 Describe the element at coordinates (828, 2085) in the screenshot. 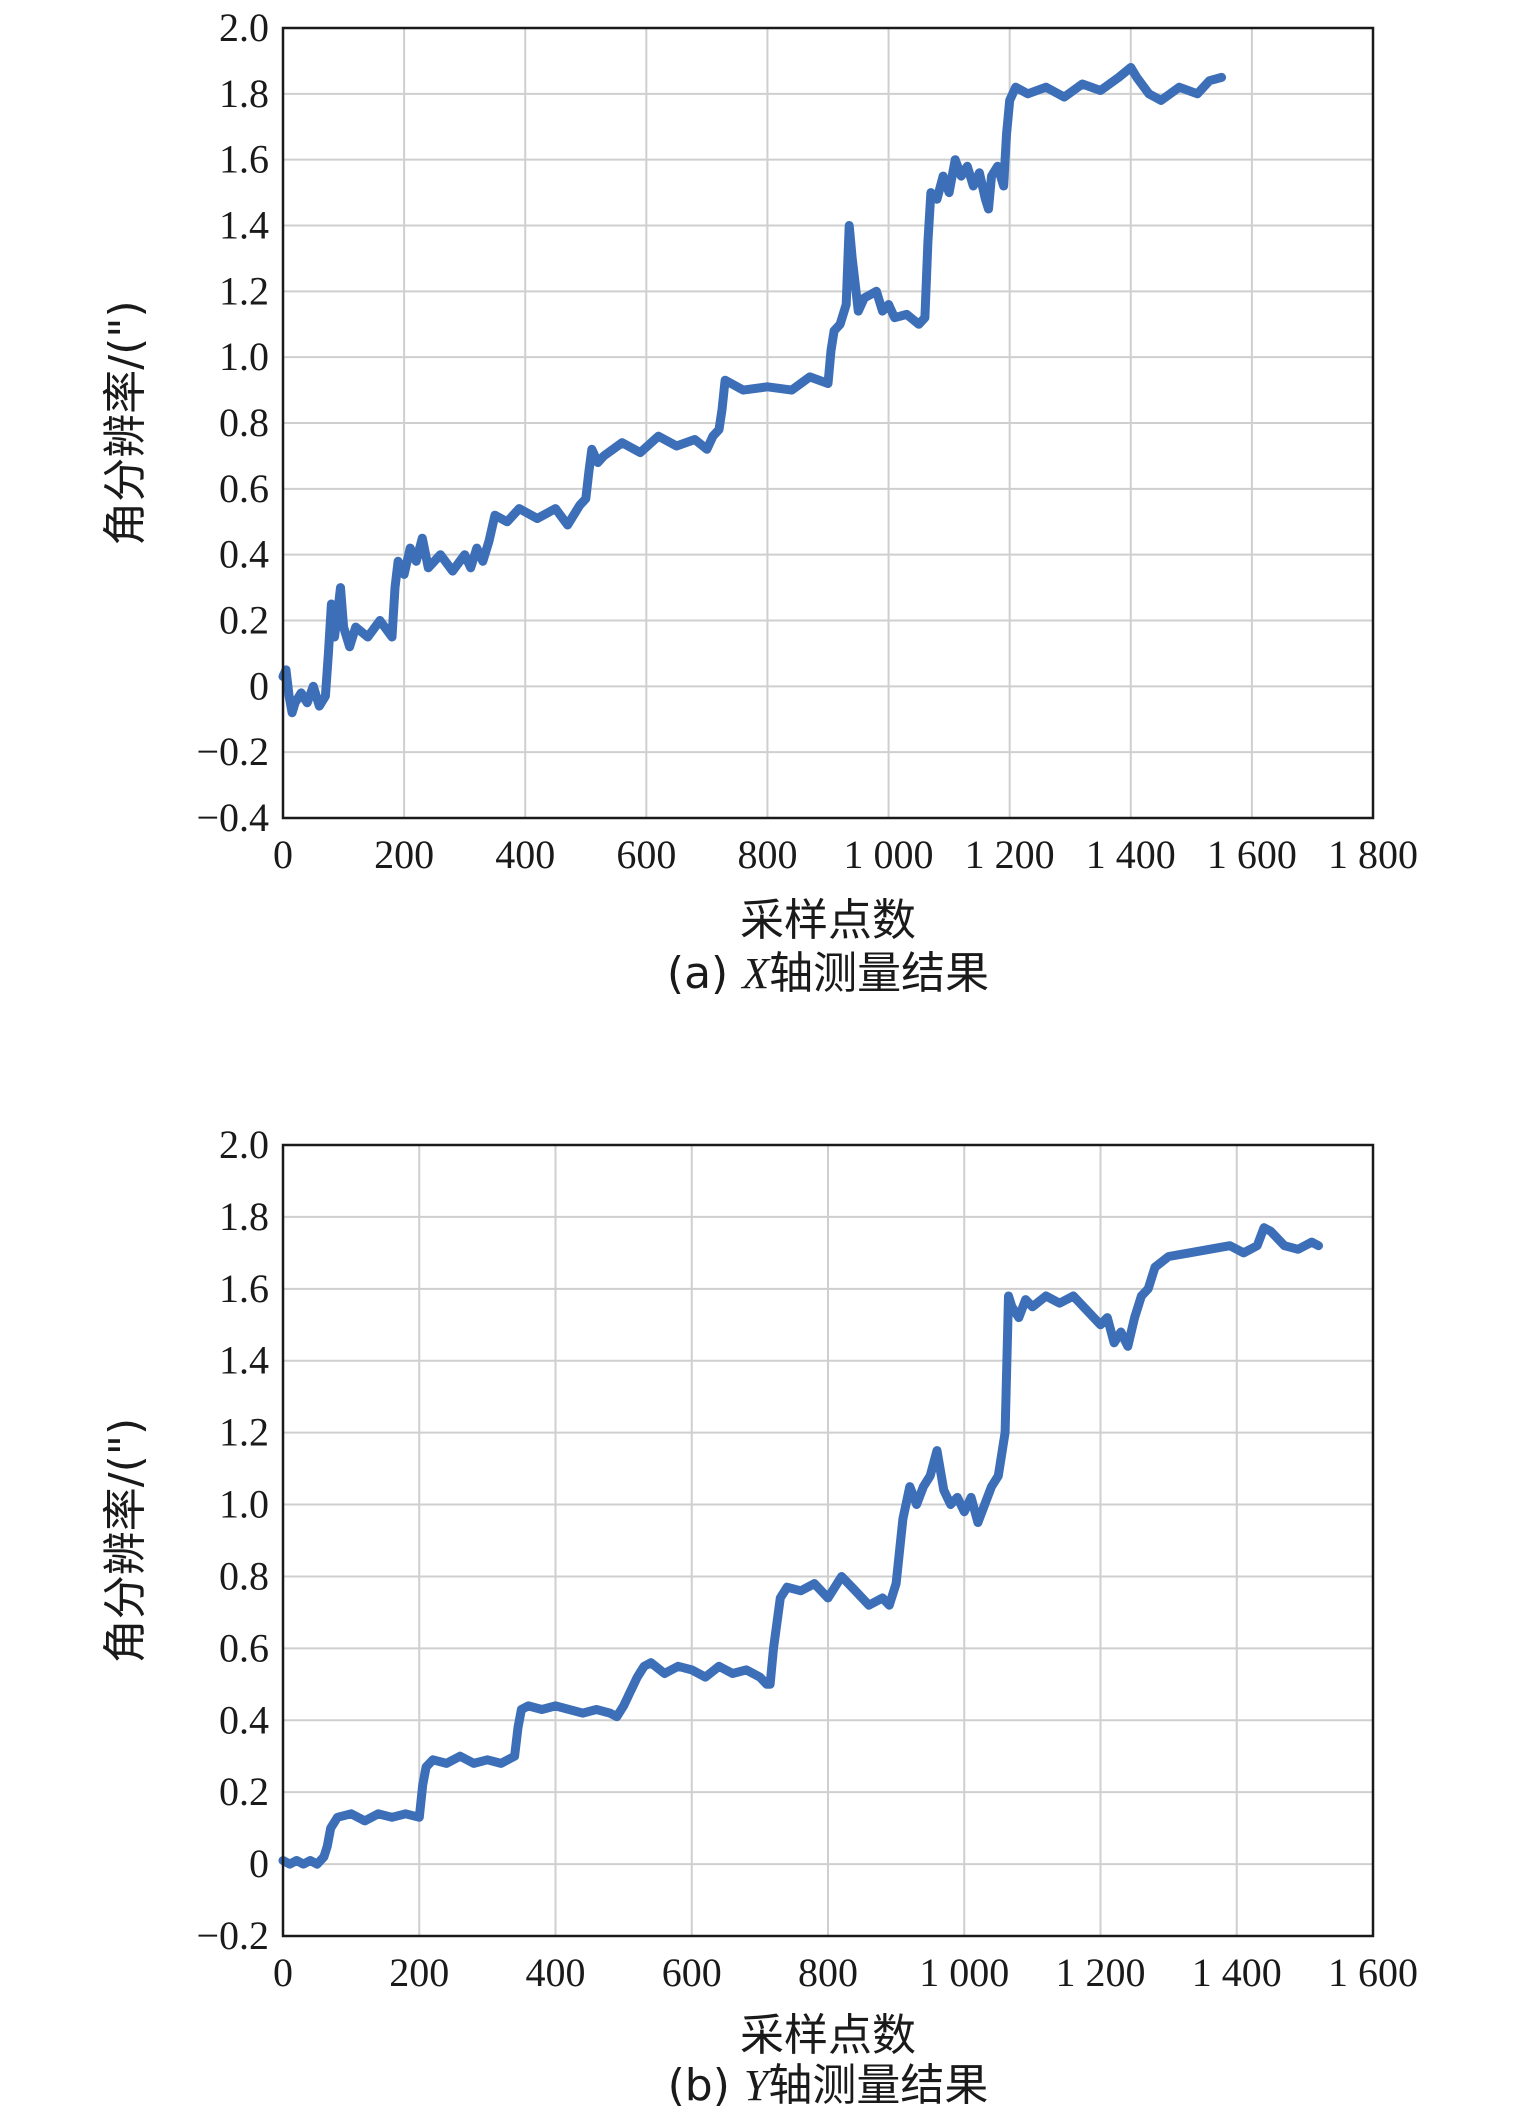

I see `chart-caption: (b) Y轴测量结果` at that location.